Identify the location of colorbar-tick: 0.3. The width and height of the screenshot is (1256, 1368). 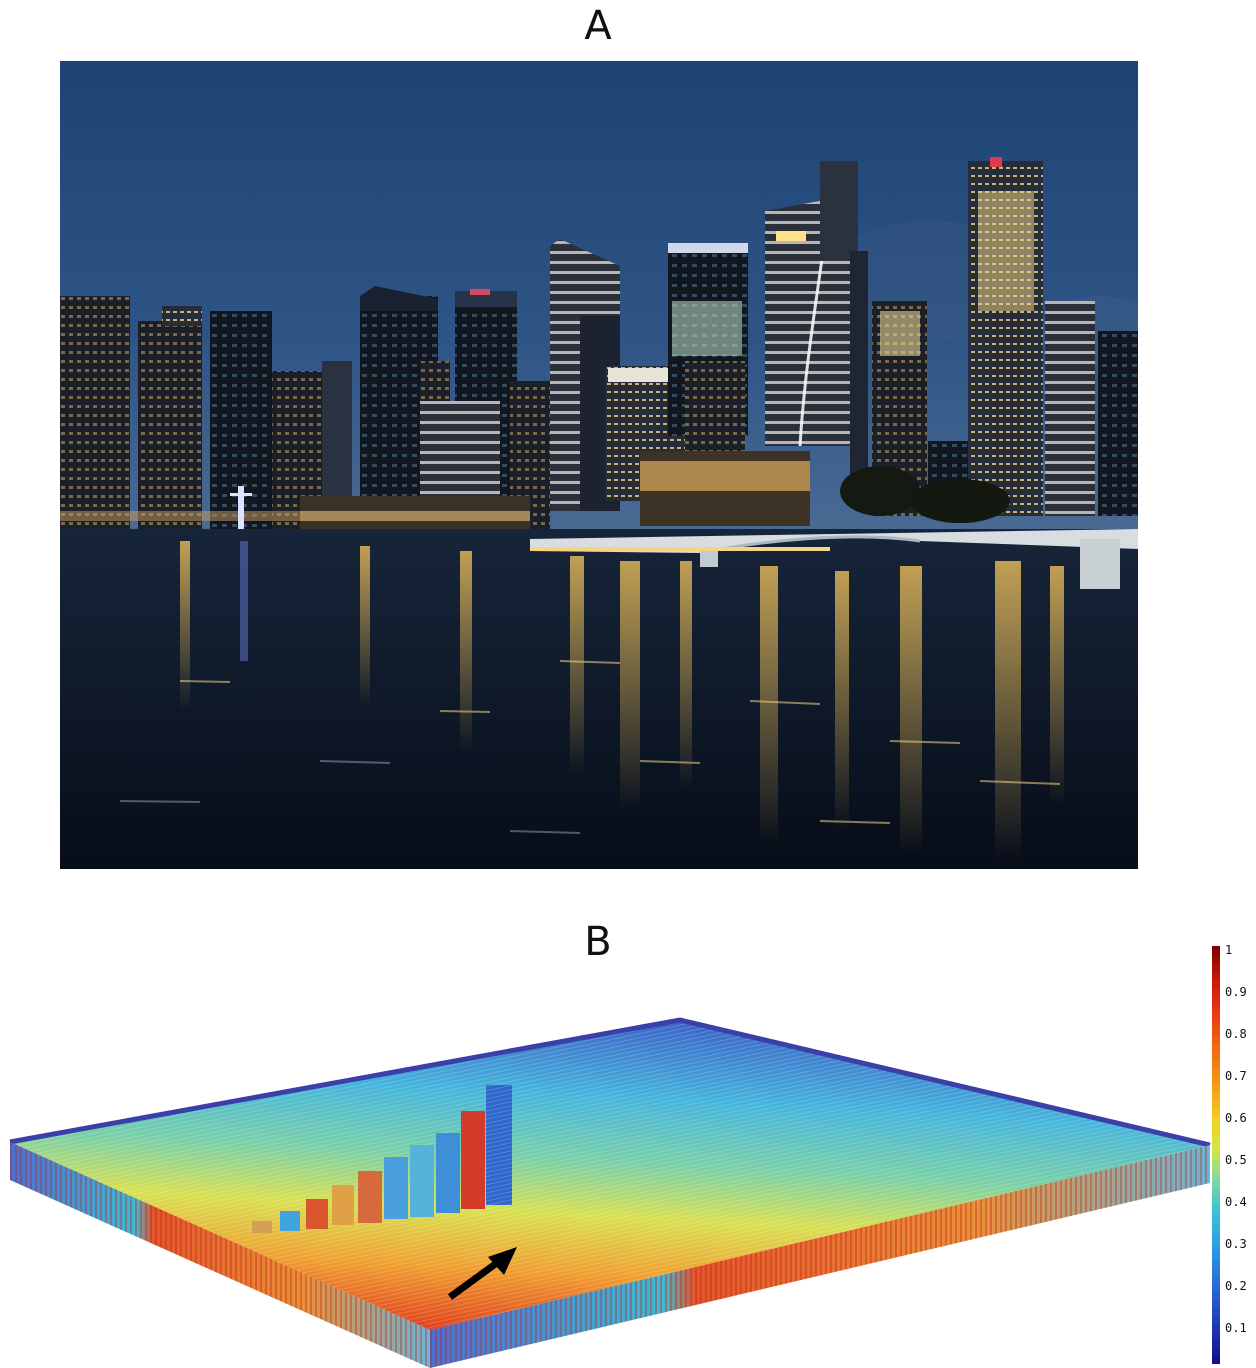
(1236, 1244).